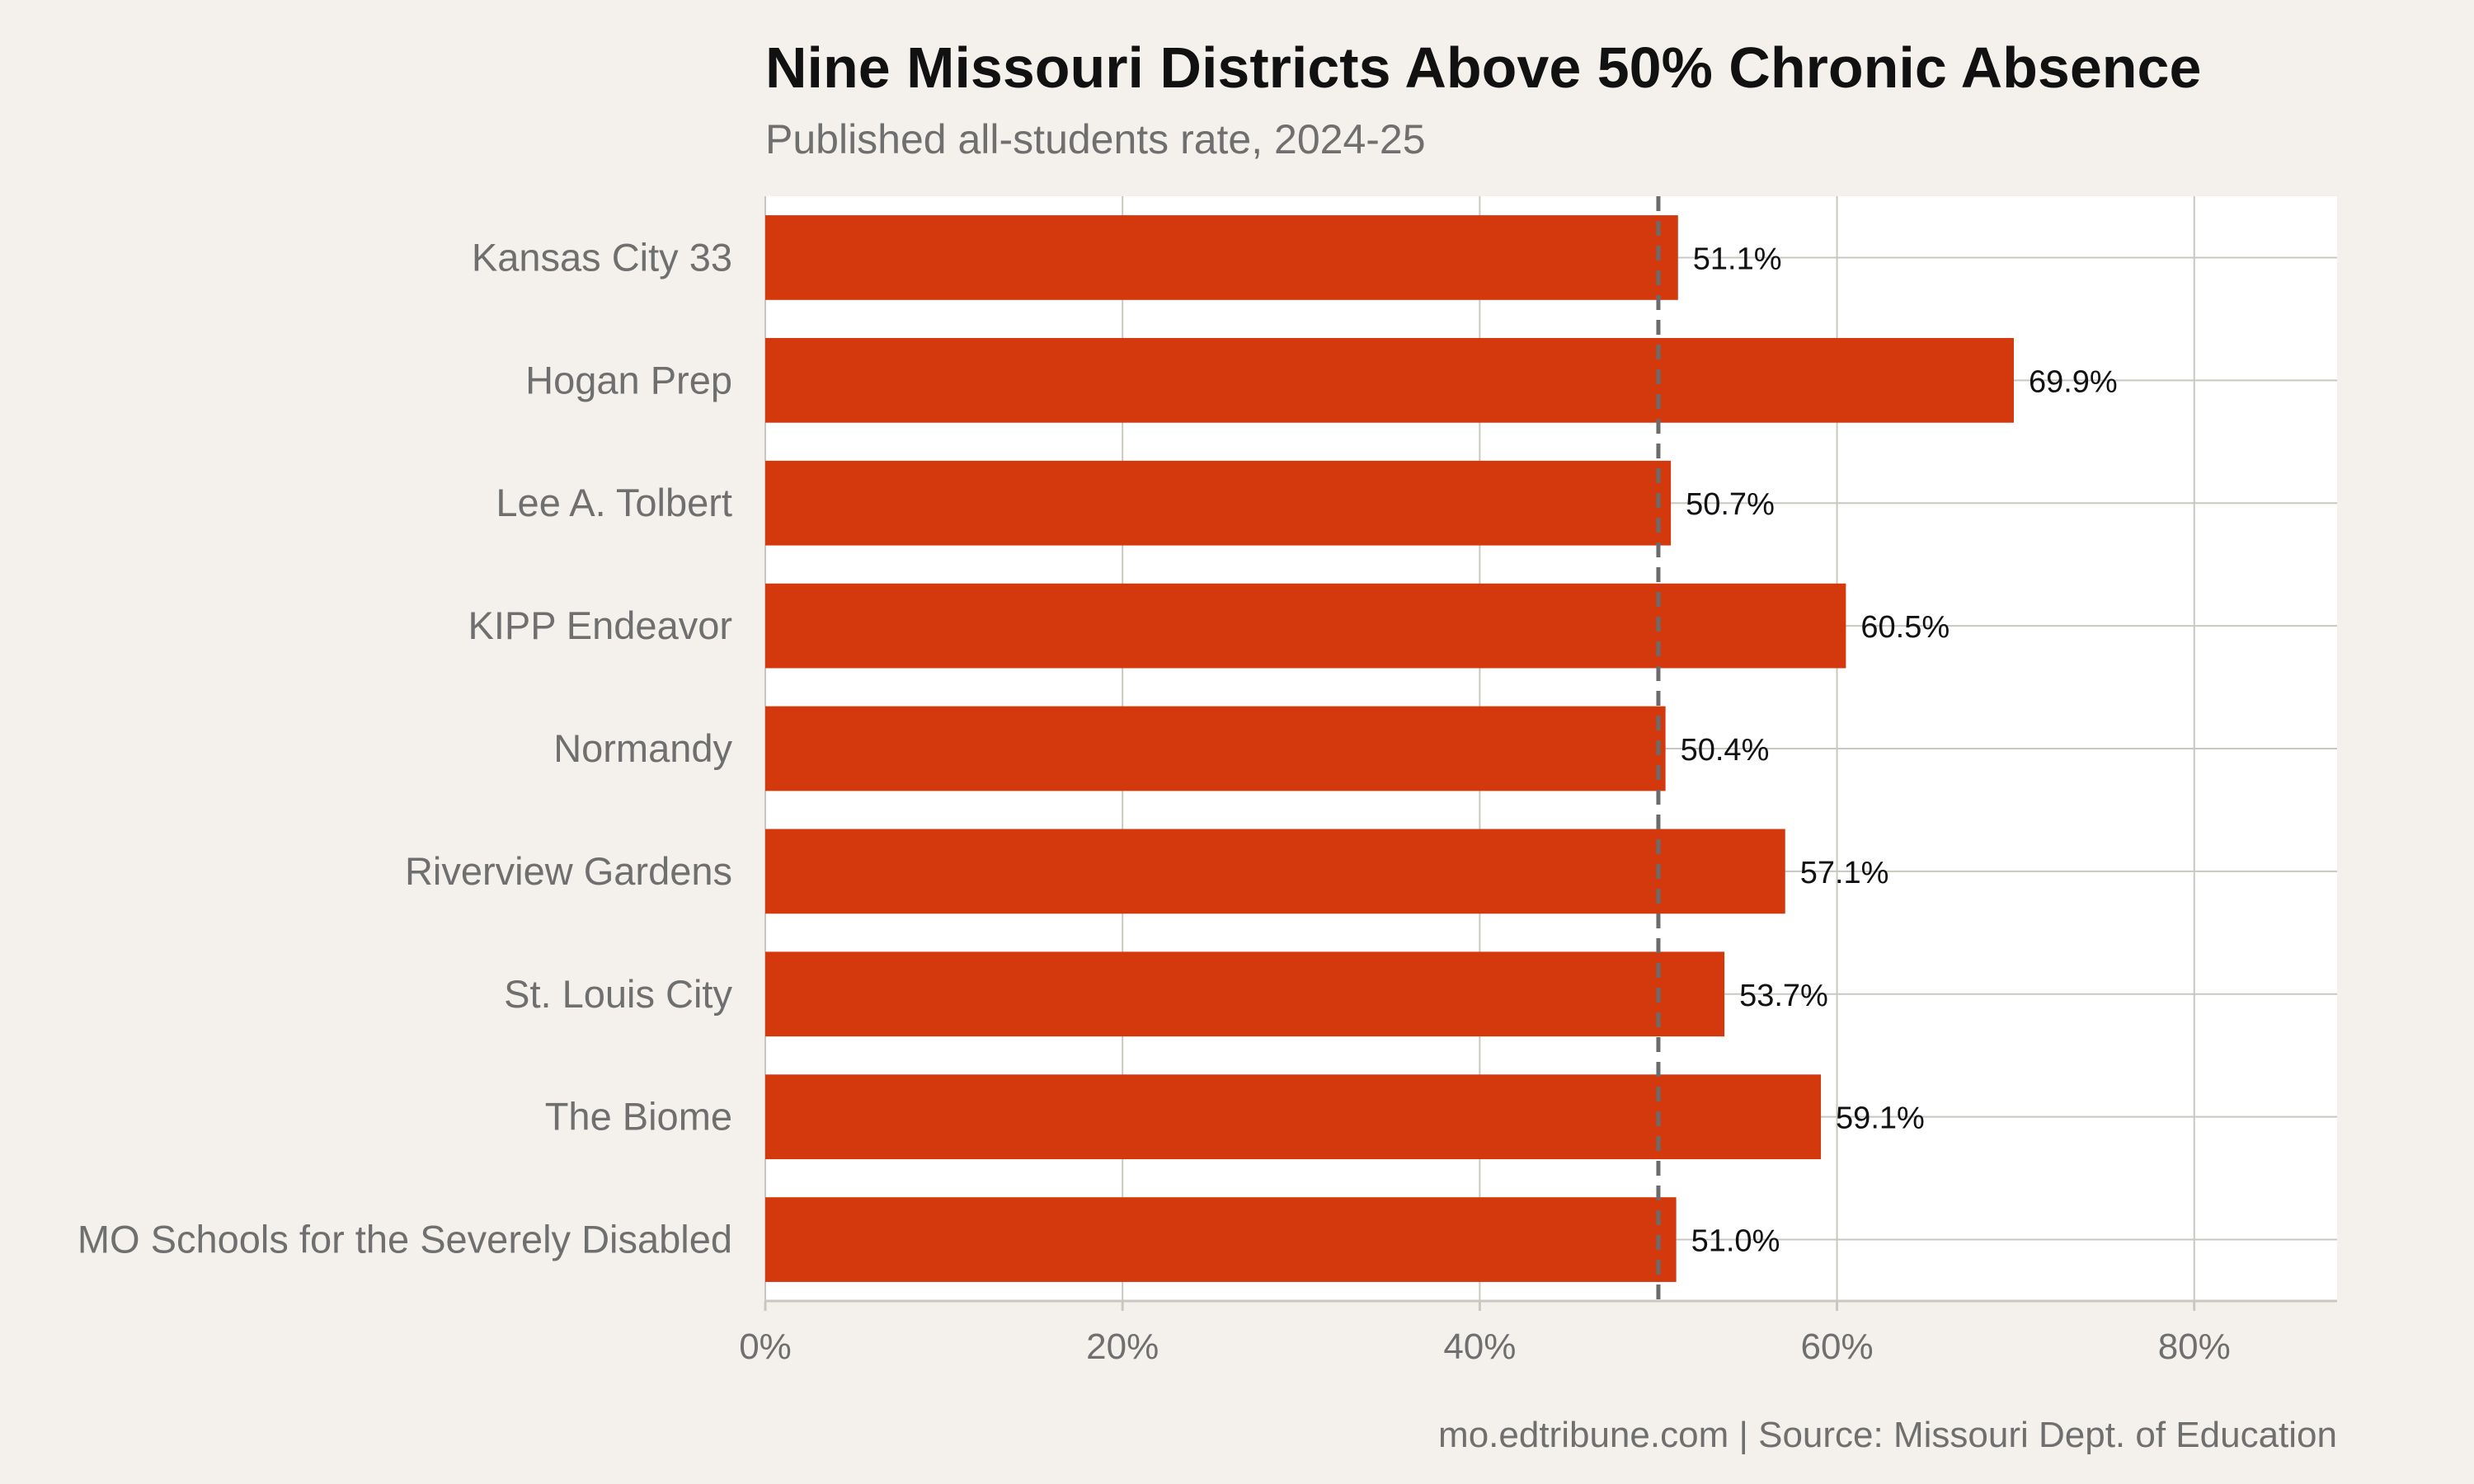  What do you see at coordinates (618, 994) in the screenshot?
I see `category-label: St. Louis City` at bounding box center [618, 994].